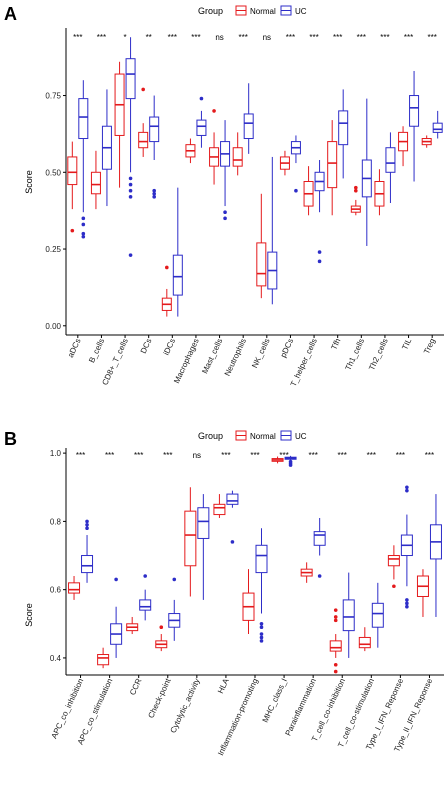 This screenshot has width=447, height=796. Describe the element at coordinates (10, 14) in the screenshot. I see `panel-letter-a: A` at that location.